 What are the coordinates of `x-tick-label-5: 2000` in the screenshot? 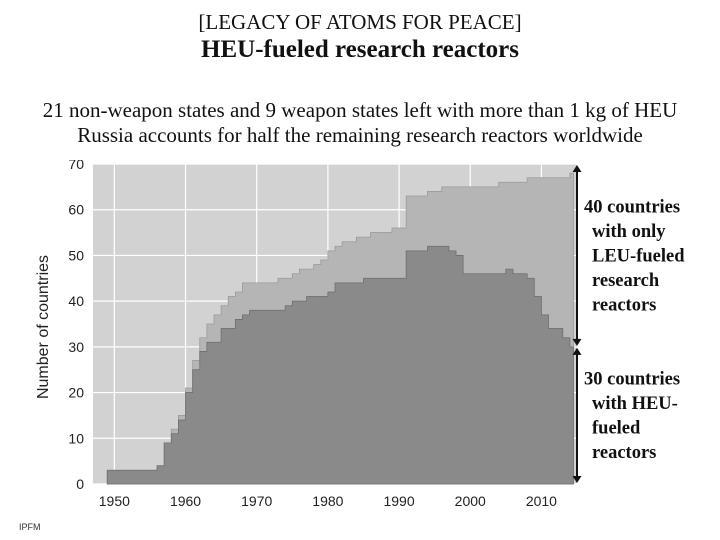 It's located at (470, 501).